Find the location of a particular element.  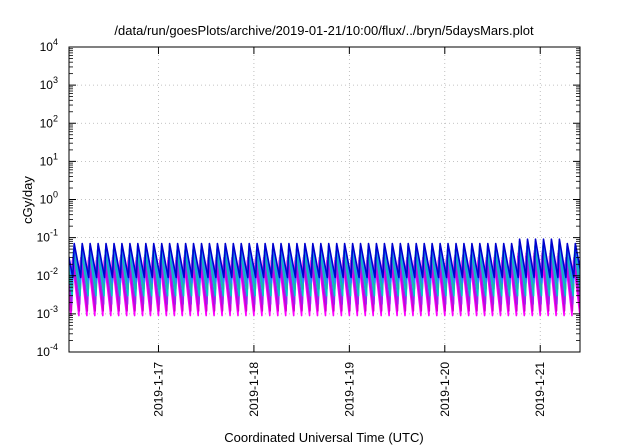

y-tick-label: 10⁴ is located at coordinates (49, 45).